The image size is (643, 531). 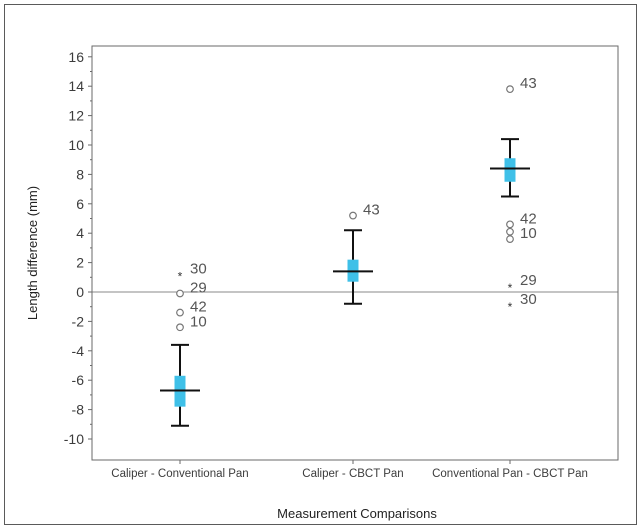 What do you see at coordinates (78, 380) in the screenshot?
I see `y-tick-label: -6` at bounding box center [78, 380].